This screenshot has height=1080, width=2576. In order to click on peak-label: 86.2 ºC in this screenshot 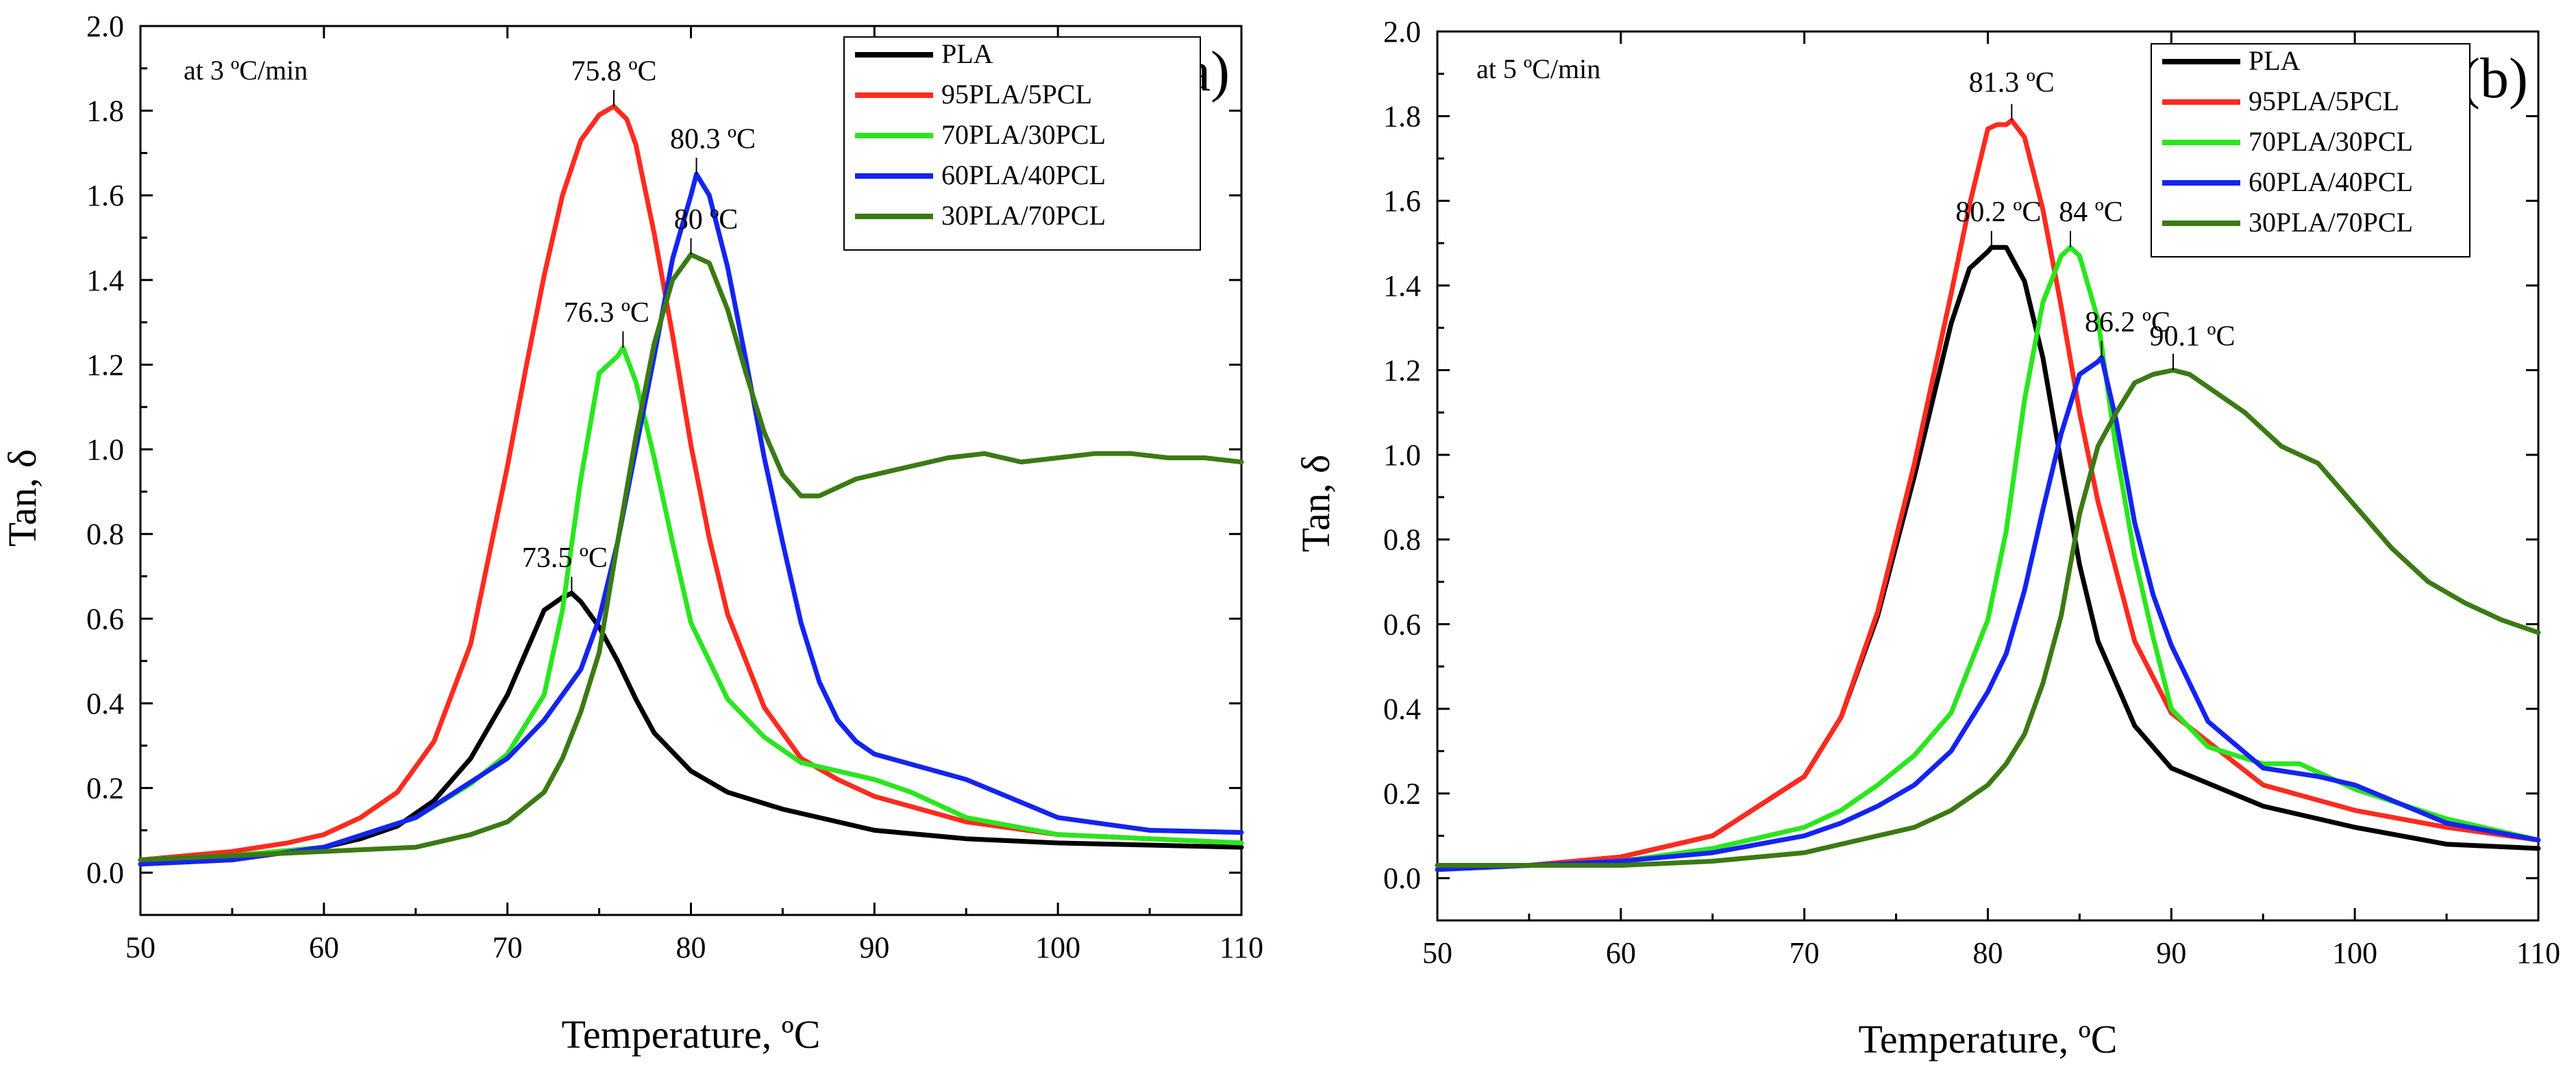, I will do `click(2127, 322)`.